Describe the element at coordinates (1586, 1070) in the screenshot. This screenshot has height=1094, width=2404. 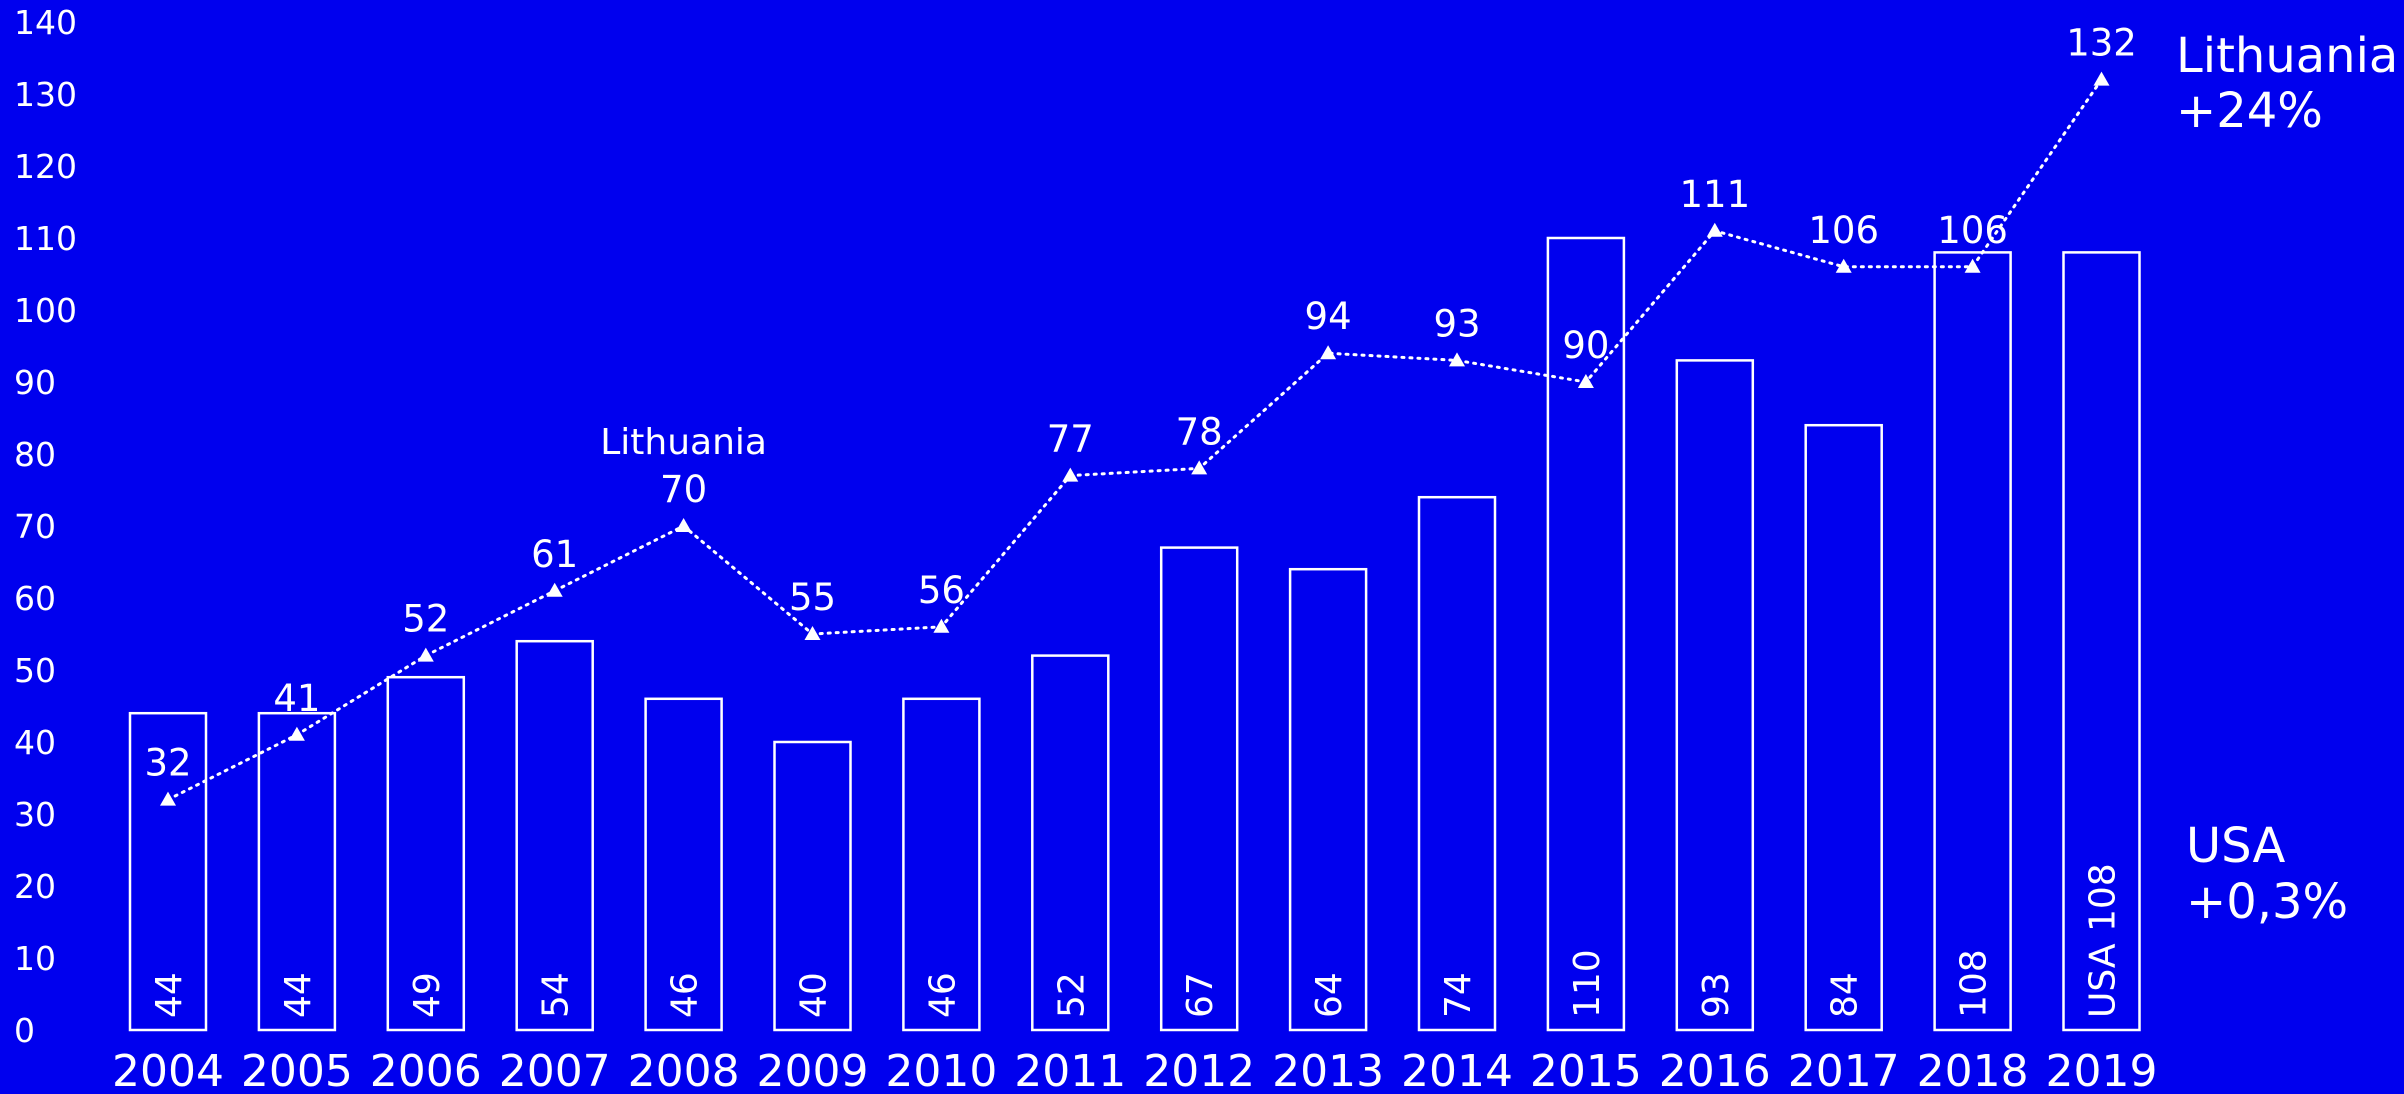
I see `x-tick-label: 2015` at that location.